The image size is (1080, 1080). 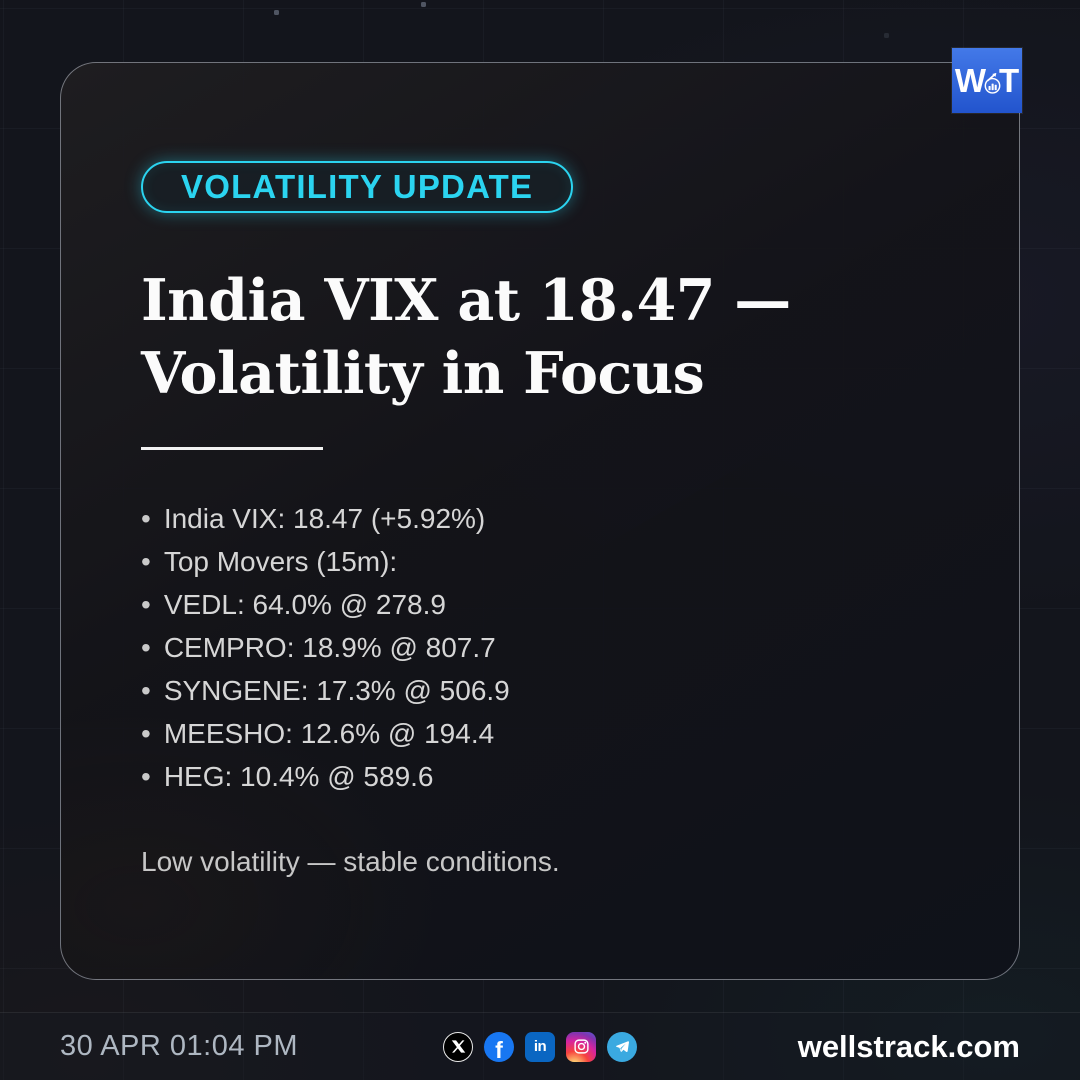 What do you see at coordinates (545, 776) in the screenshot?
I see `list-item: • HEG: 10.4% @ 589.6` at bounding box center [545, 776].